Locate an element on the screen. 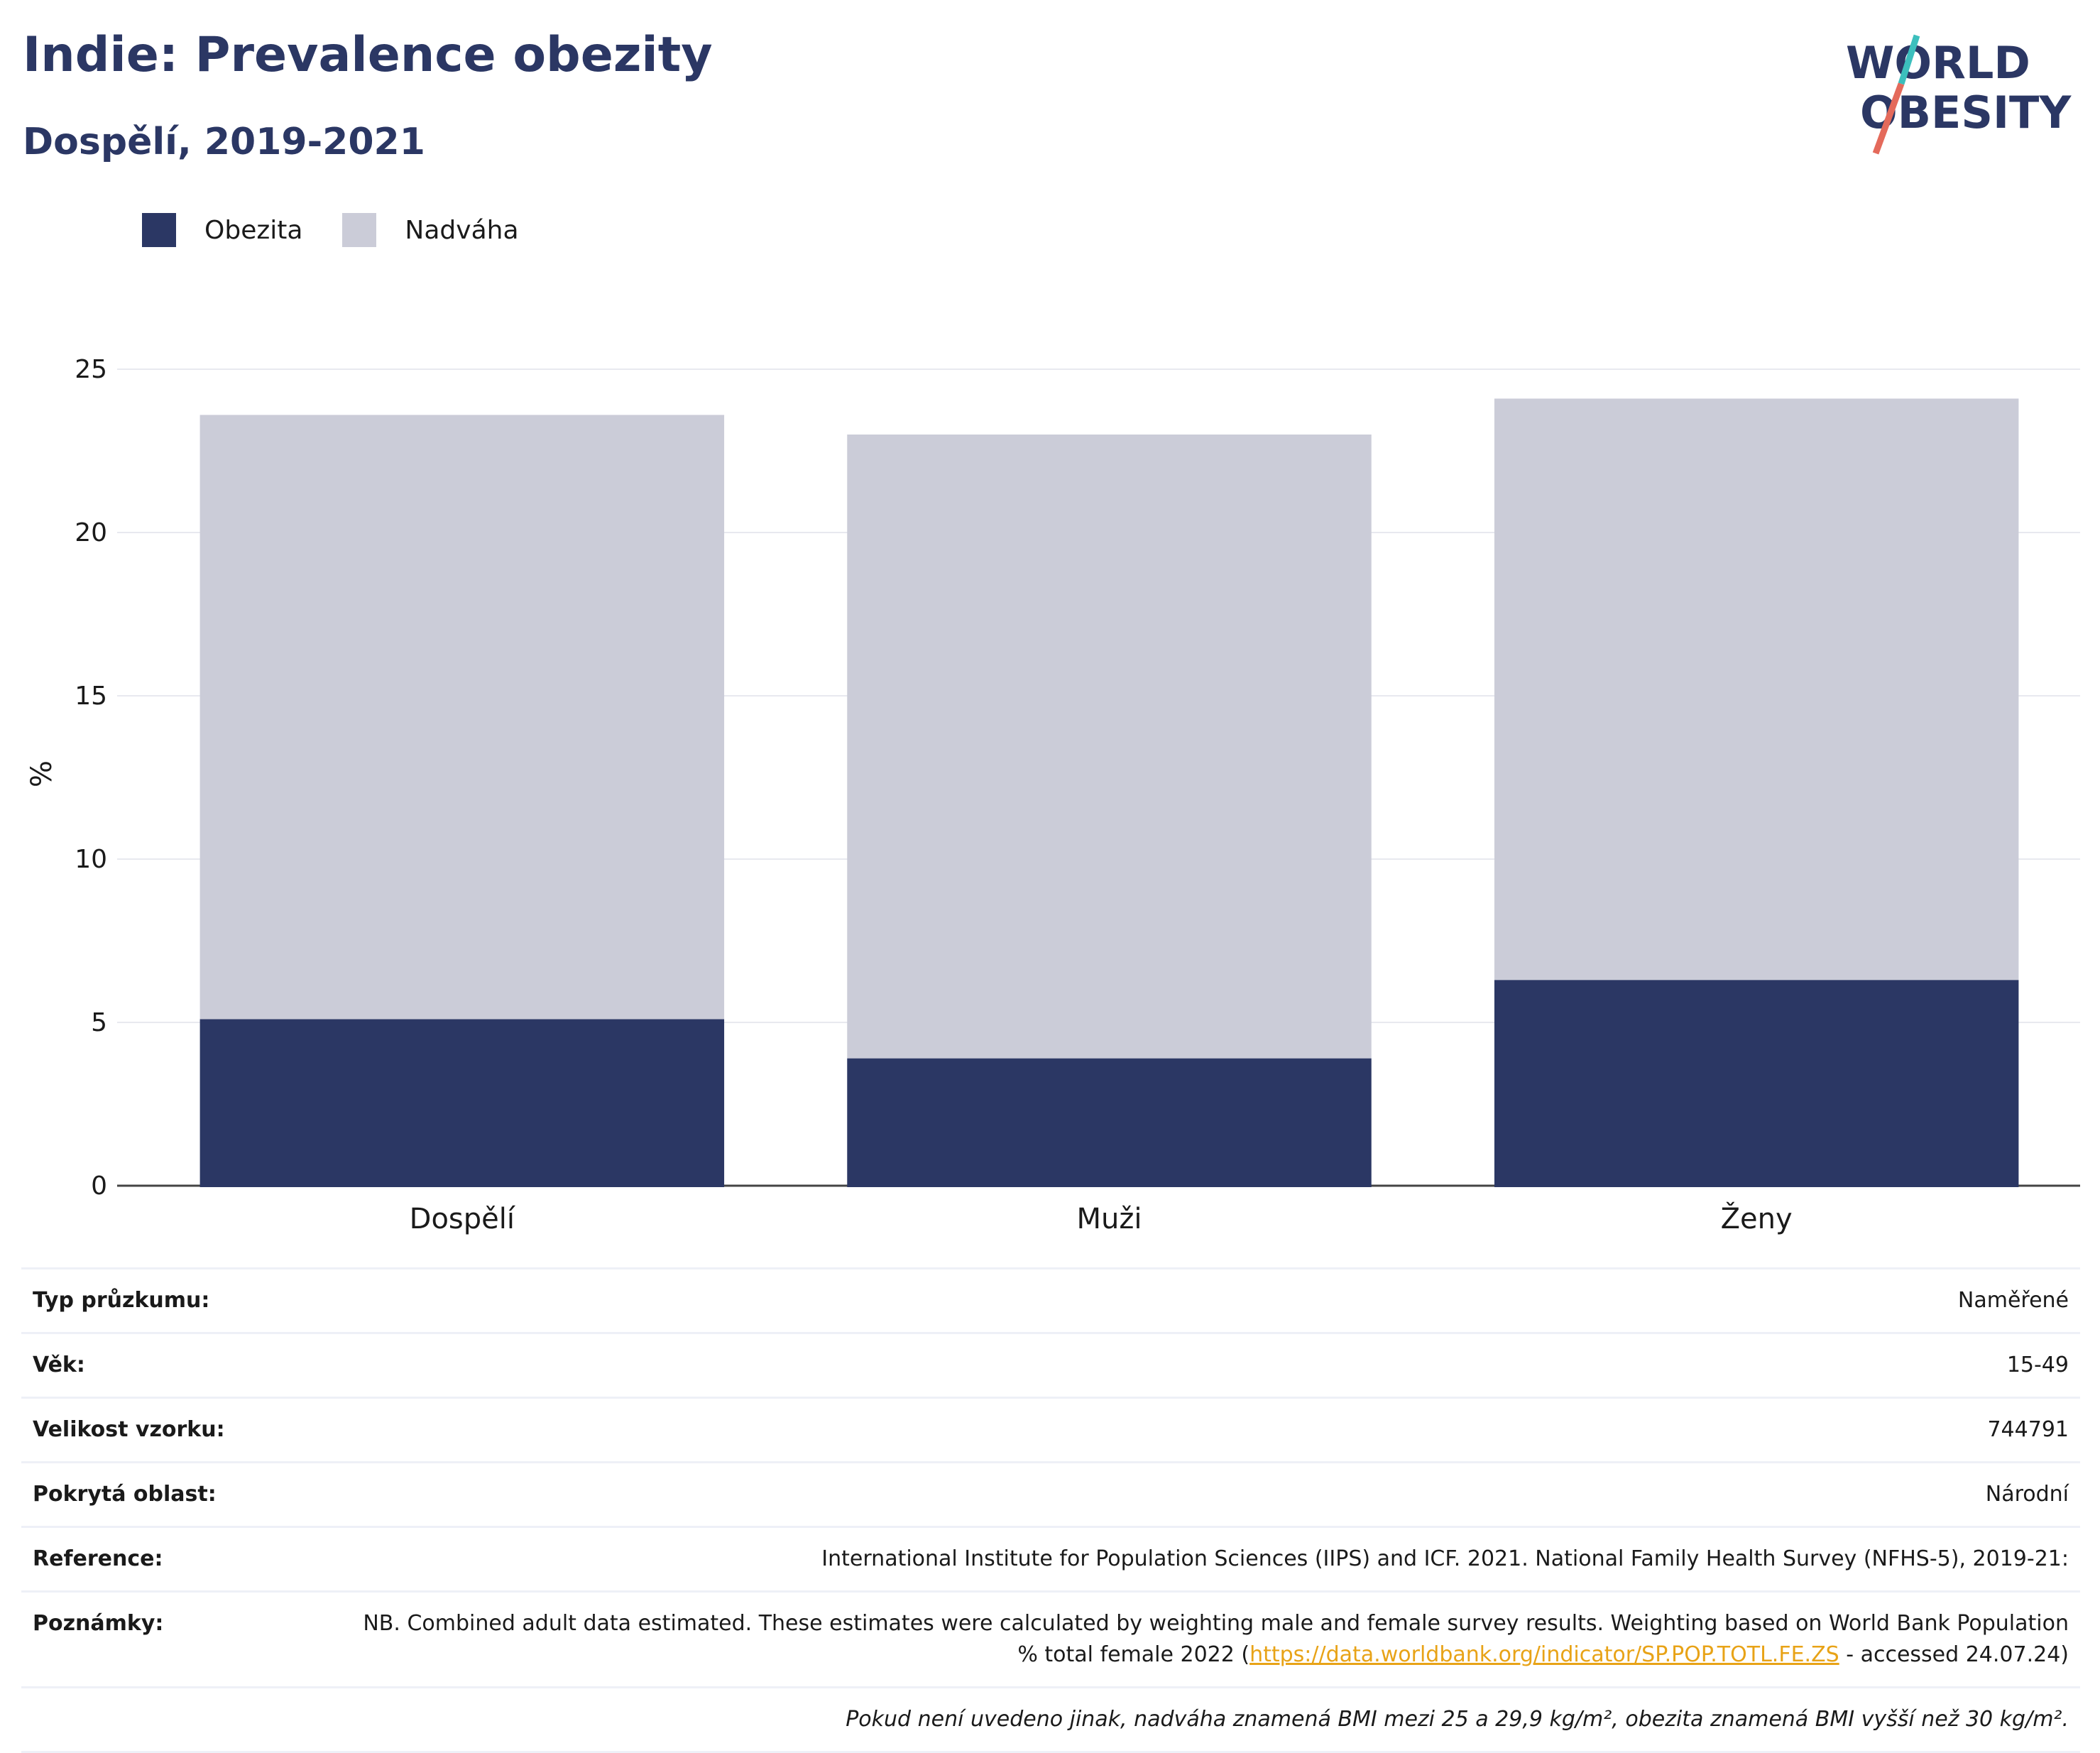  legend-swatch-obezita is located at coordinates (159, 230).